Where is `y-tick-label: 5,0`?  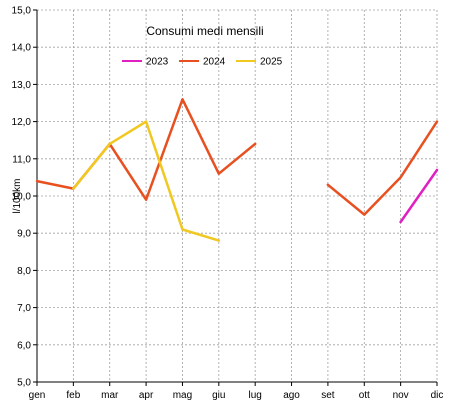 y-tick-label: 5,0 is located at coordinates (24, 383).